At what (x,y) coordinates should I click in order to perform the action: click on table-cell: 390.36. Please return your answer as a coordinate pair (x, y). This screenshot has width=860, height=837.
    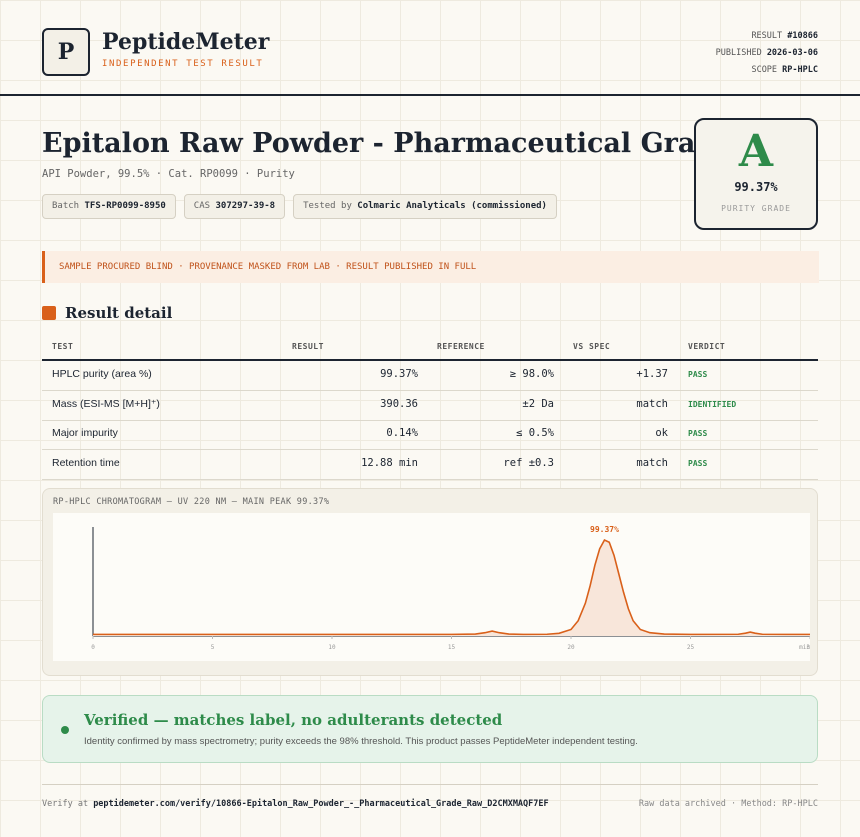
    Looking at the image, I should click on (399, 403).